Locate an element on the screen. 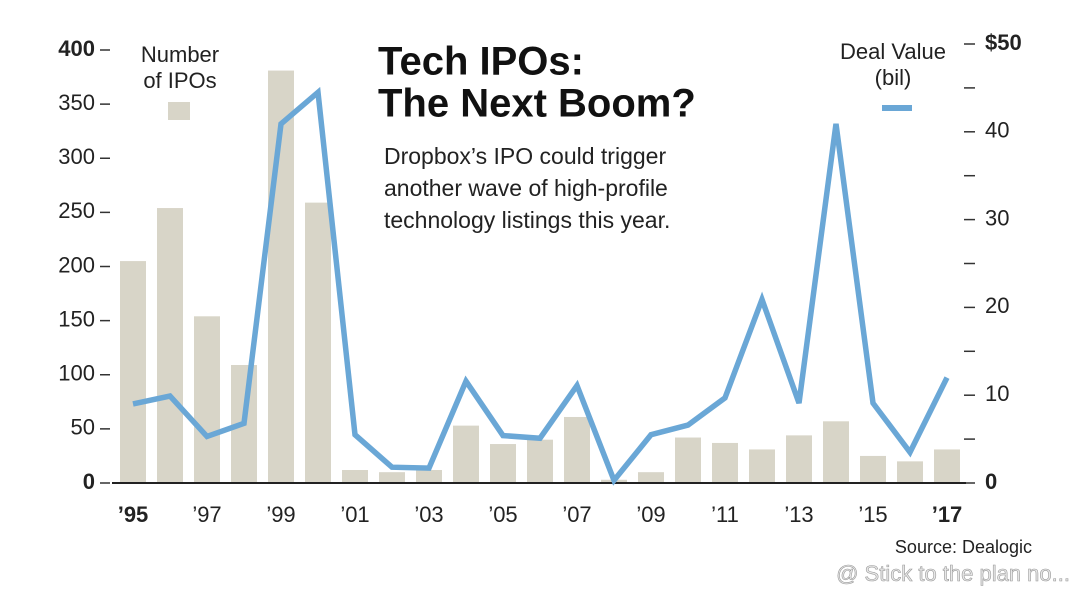 This screenshot has height=600, width=1080. chart-title-line: The Next Boom? is located at coordinates (537, 104).